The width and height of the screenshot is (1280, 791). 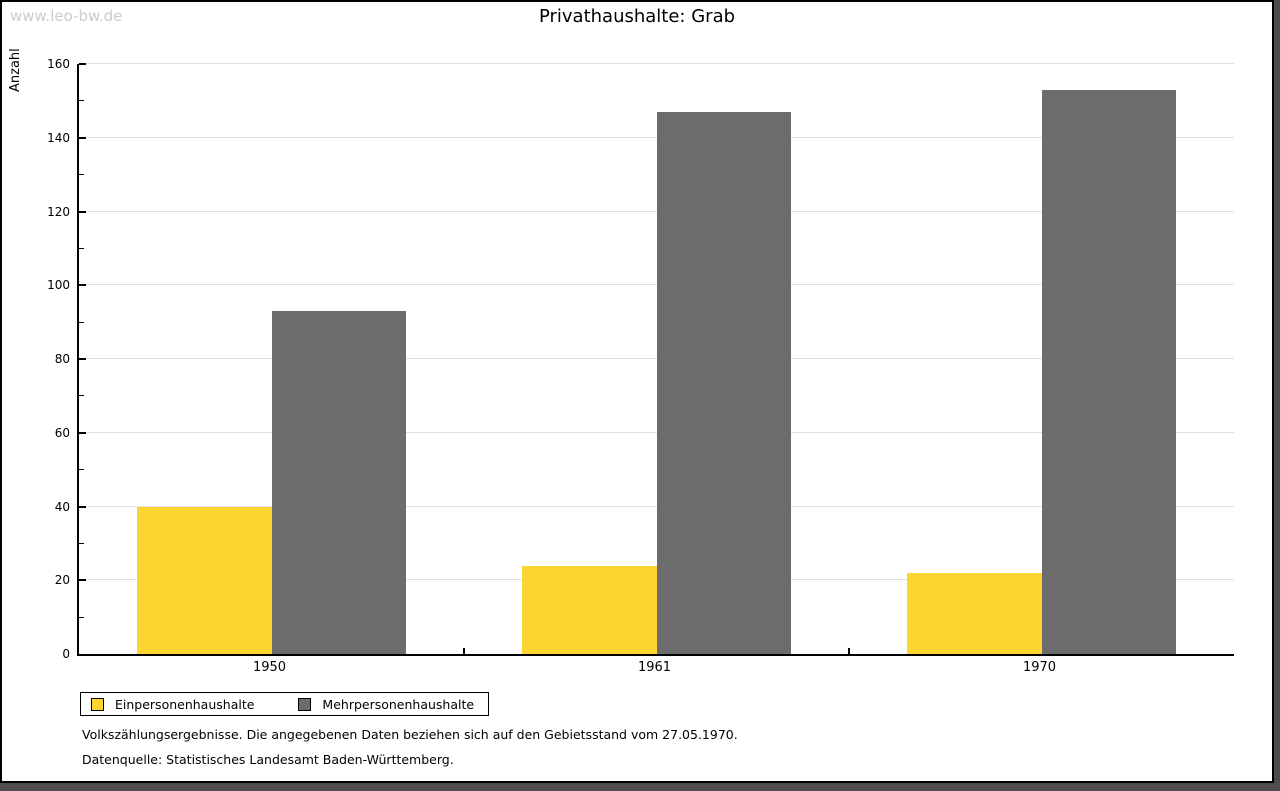 I want to click on y-axis-label: Anzahl, so click(x=15, y=70).